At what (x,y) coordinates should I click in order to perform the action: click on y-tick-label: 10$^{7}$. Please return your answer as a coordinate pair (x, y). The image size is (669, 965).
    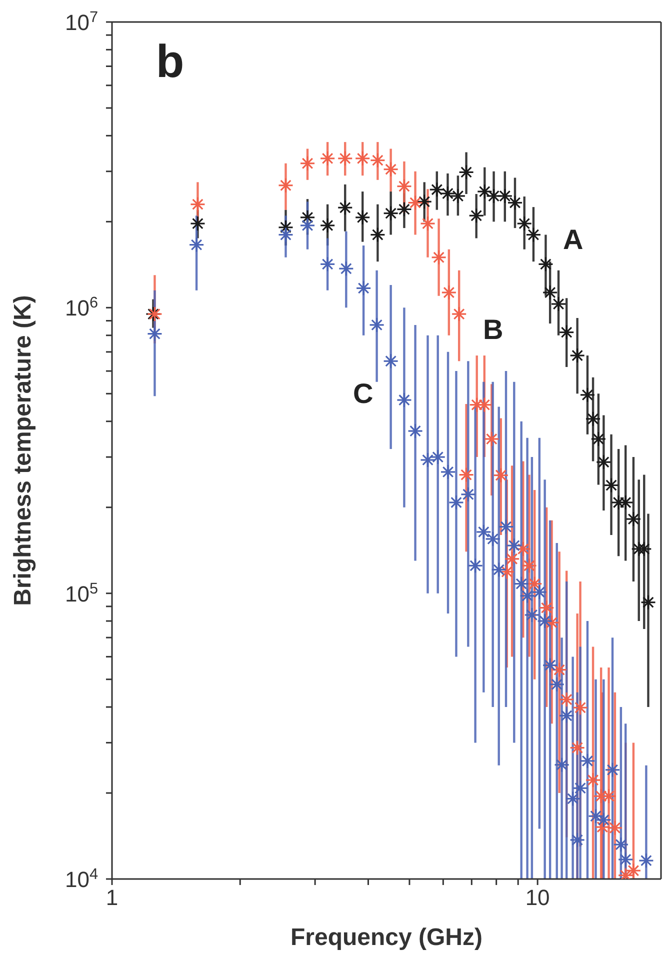
    Looking at the image, I should click on (81, 21).